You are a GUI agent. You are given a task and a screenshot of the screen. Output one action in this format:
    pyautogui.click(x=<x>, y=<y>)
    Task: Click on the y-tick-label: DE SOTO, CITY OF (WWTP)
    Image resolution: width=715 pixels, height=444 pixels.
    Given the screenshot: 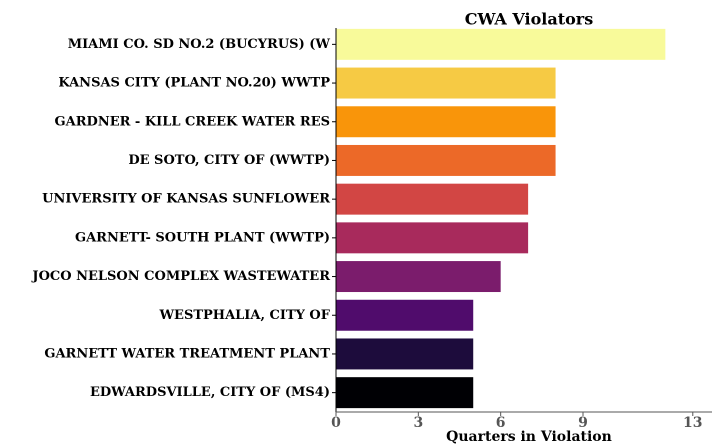 What is the action you would take?
    pyautogui.click(x=229, y=160)
    